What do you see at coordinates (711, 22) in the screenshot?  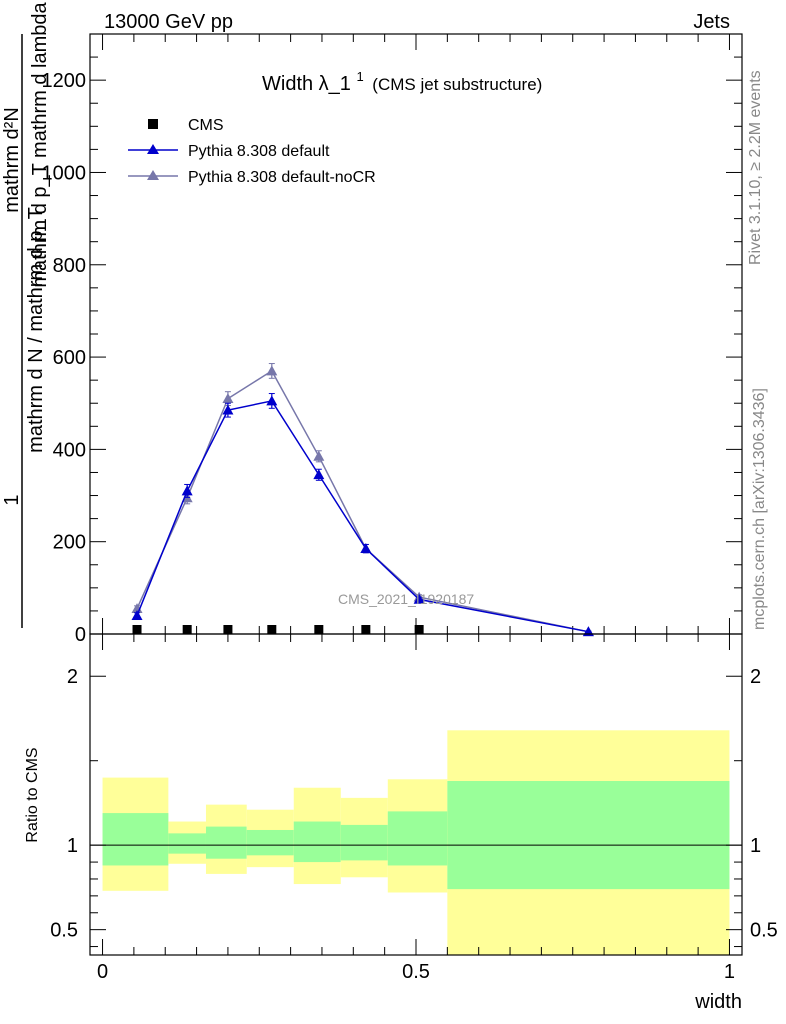 I see `process-label: Jets` at bounding box center [711, 22].